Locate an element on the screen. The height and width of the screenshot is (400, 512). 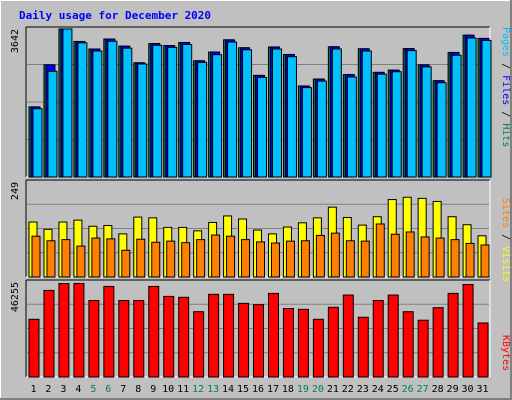
x-tick-label: 6 is located at coordinates (108, 389).